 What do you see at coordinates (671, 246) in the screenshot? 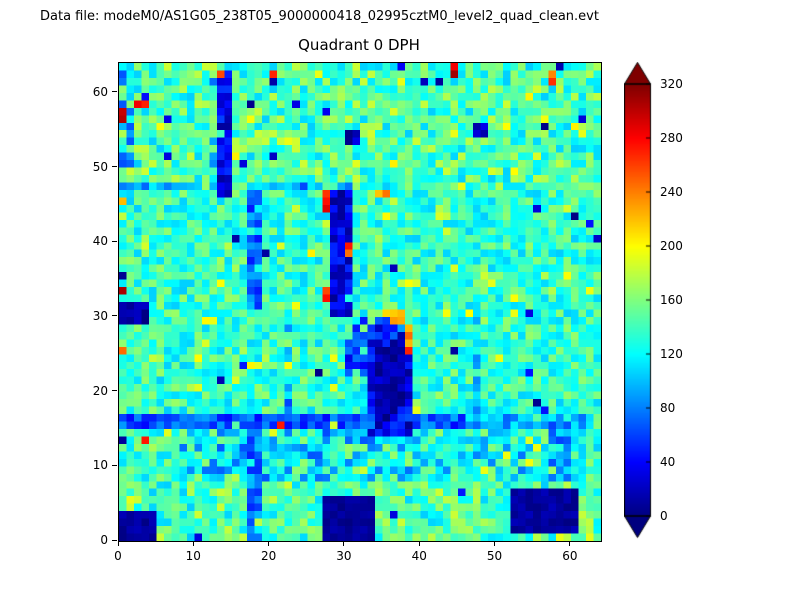
I see `colorbar-tick-label: 200` at bounding box center [671, 246].